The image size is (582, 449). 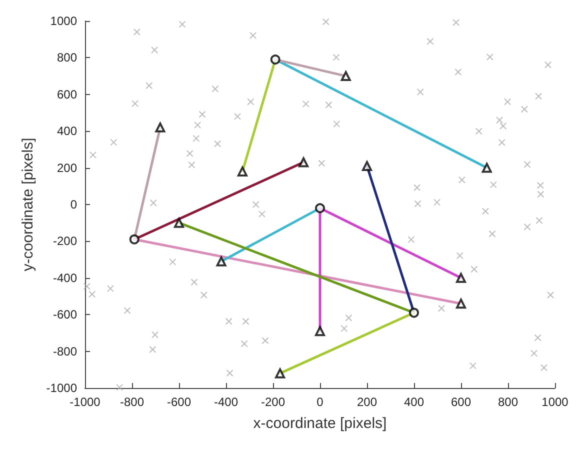 I want to click on x-tick-label: 1000, so click(x=555, y=402).